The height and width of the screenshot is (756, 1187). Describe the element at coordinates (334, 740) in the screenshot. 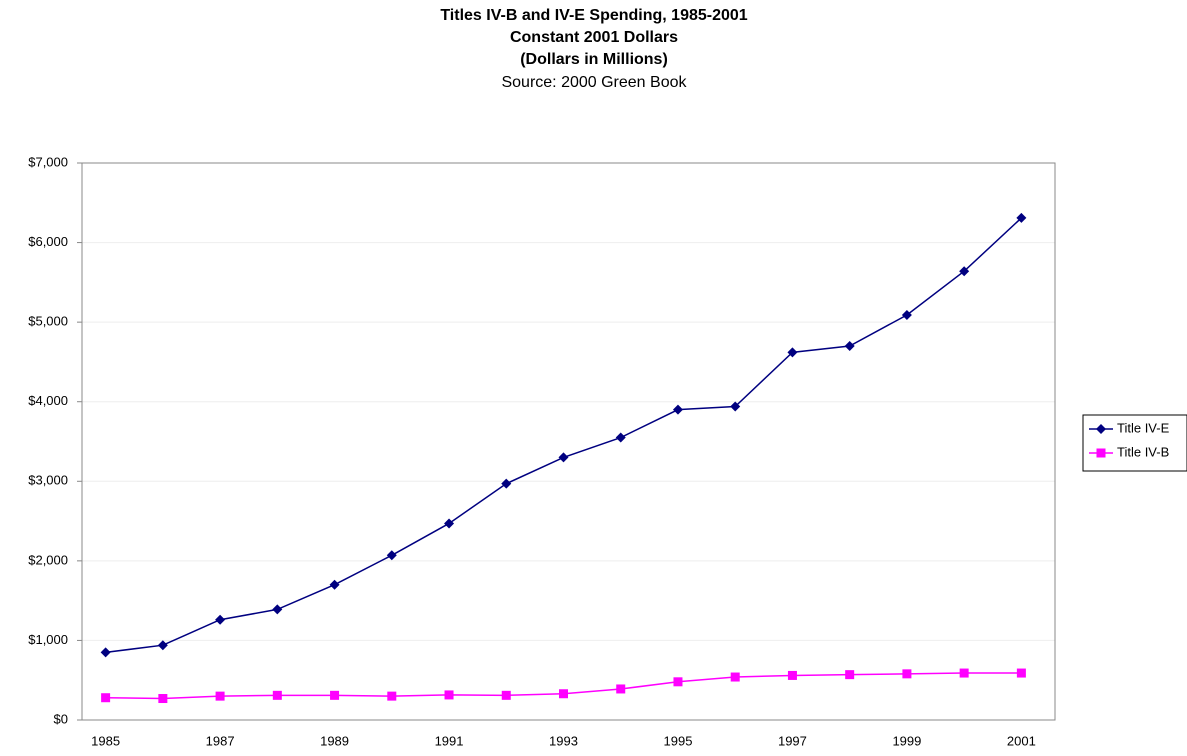

I see `x-tick-label: 1989` at that location.